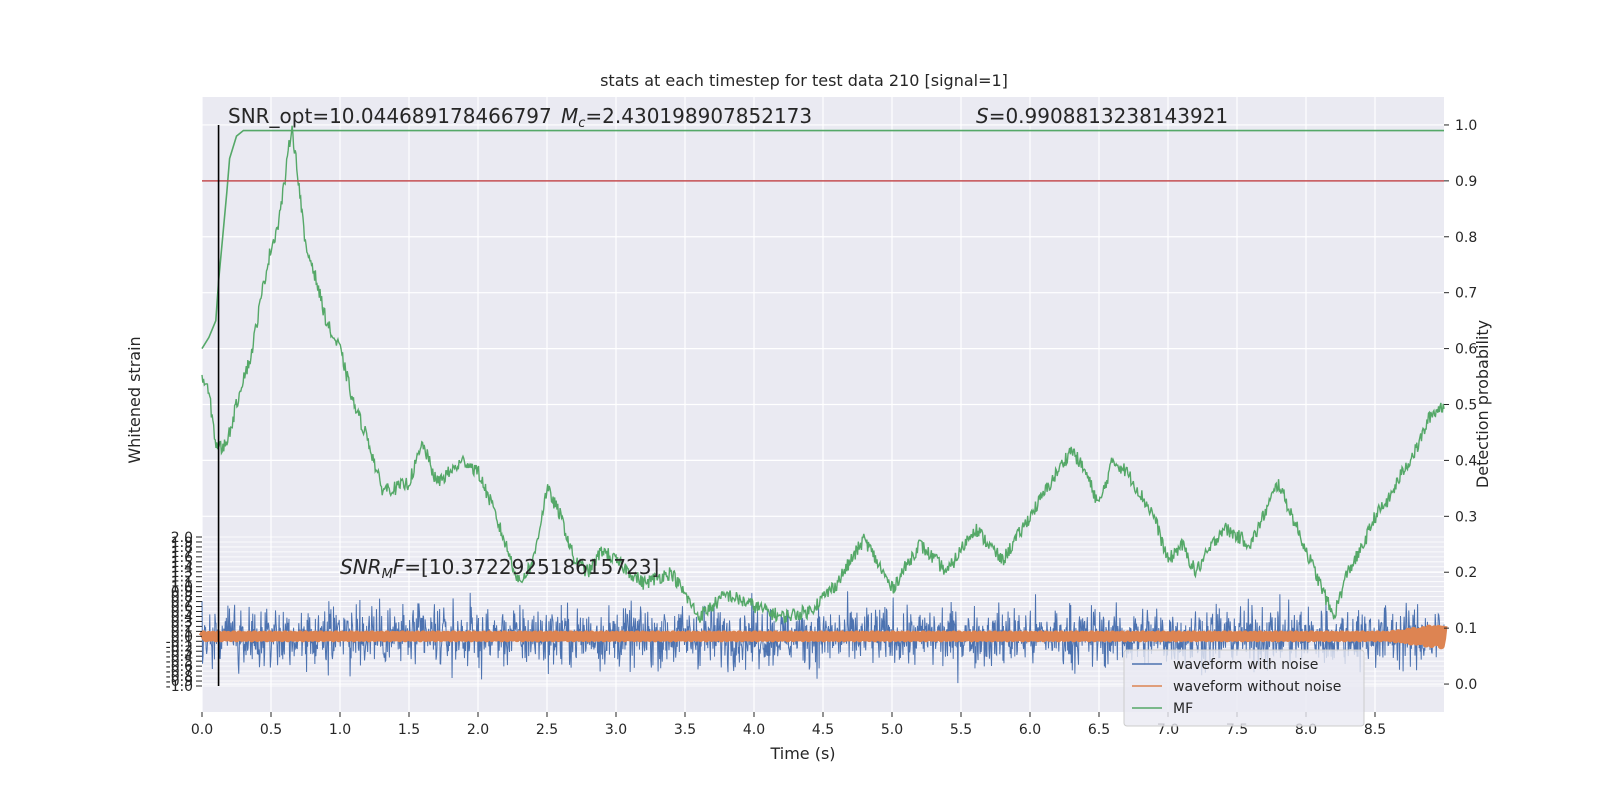 The image size is (1600, 800). What do you see at coordinates (179, 667) in the screenshot?
I see `y-tick-label-left: -0.6` at bounding box center [179, 667].